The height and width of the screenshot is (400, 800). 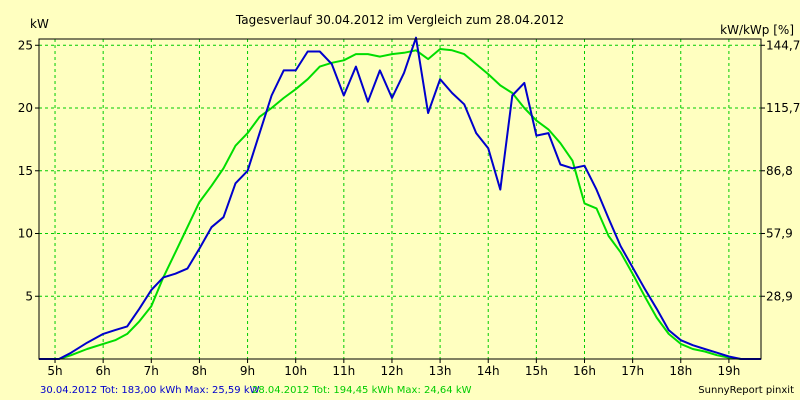 I want to click on y-tick-label-right: 86,8, so click(x=779, y=171).